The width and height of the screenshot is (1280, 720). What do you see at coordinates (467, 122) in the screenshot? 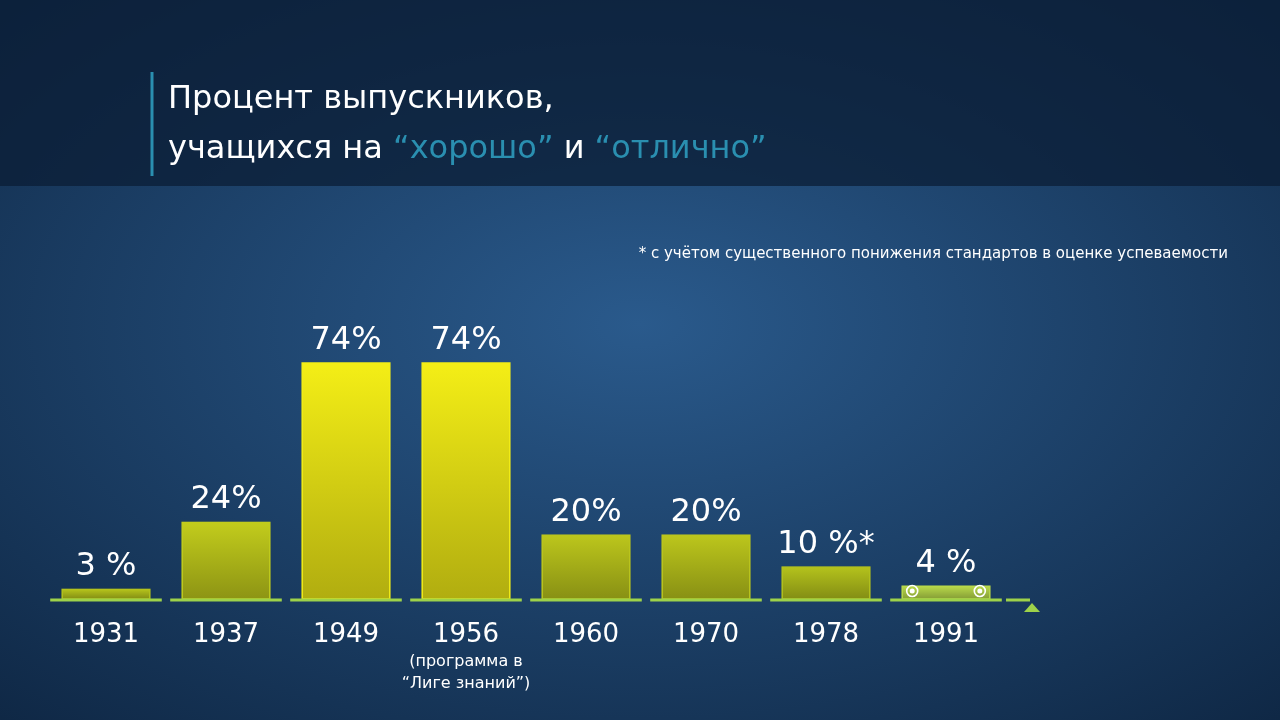
I see `chart-title: Процент выпускников, учащихся на “хорошо” и “отлично”` at bounding box center [467, 122].